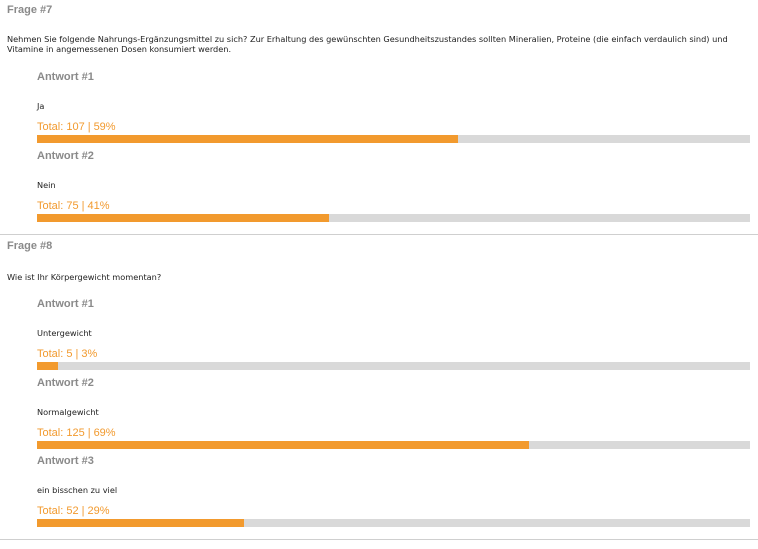  Describe the element at coordinates (30, 246) in the screenshot. I see `question-title: Frage #8` at that location.